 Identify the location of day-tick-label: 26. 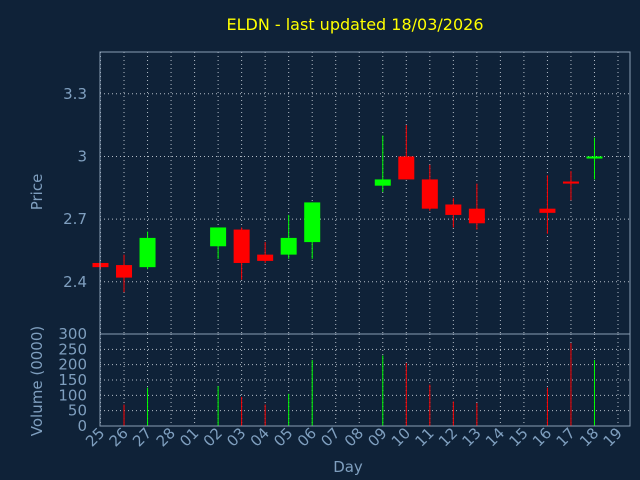
(119, 437).